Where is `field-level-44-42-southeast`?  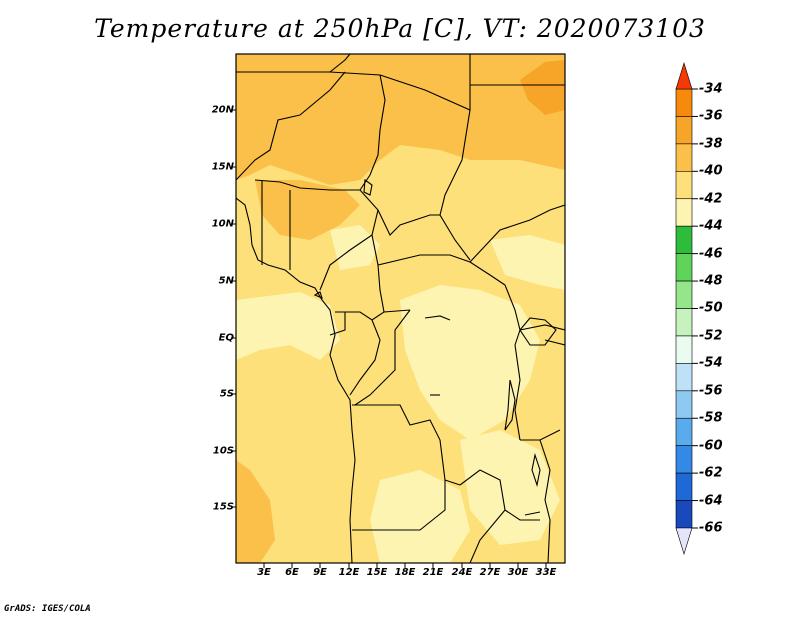
field-level-44-42-southeast is located at coordinates (510, 487).